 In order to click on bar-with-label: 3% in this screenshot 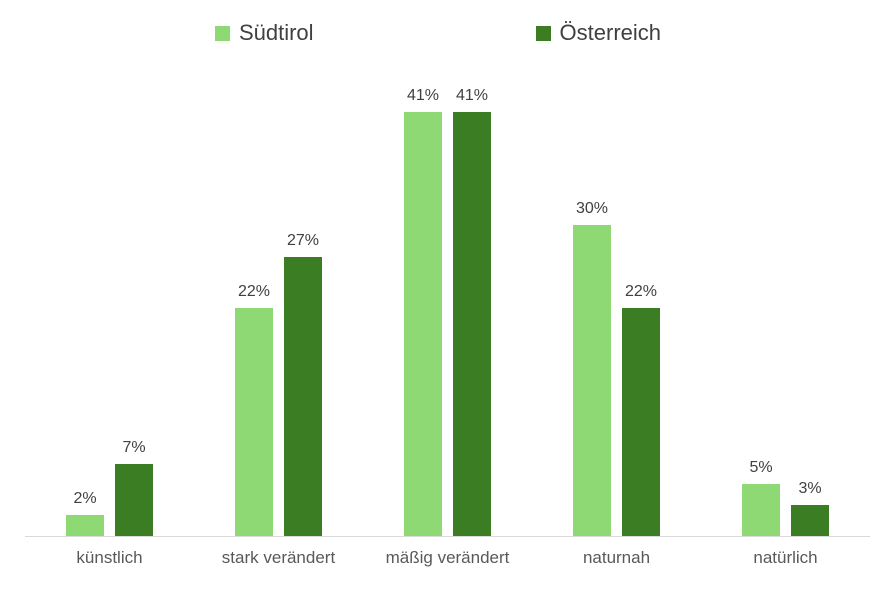, I will do `click(810, 508)`.